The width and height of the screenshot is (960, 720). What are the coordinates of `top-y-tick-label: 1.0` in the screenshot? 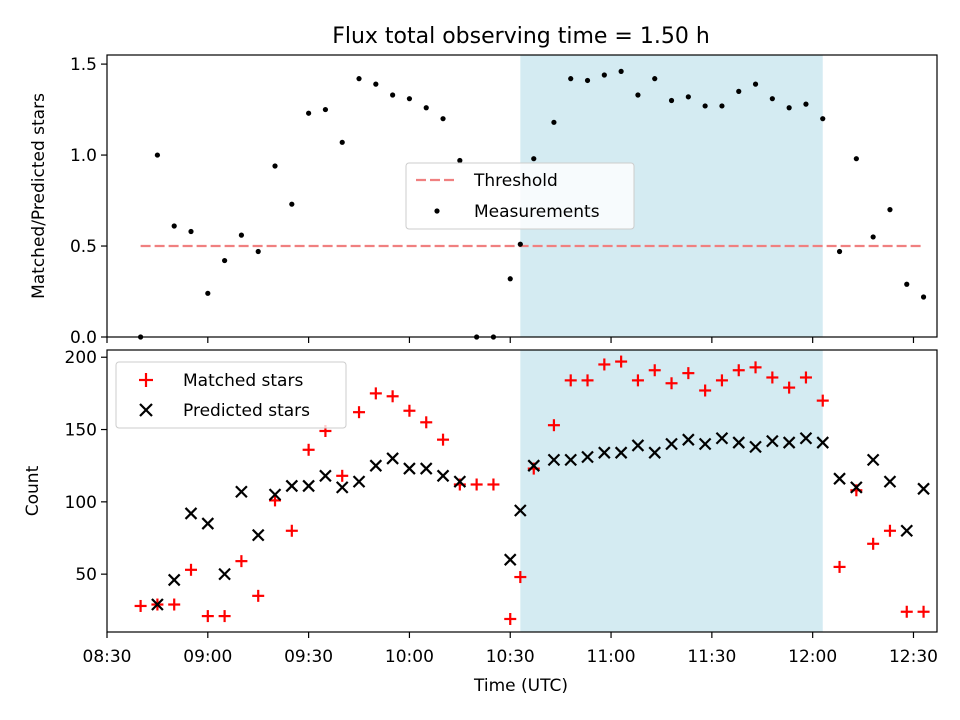 It's located at (83, 156).